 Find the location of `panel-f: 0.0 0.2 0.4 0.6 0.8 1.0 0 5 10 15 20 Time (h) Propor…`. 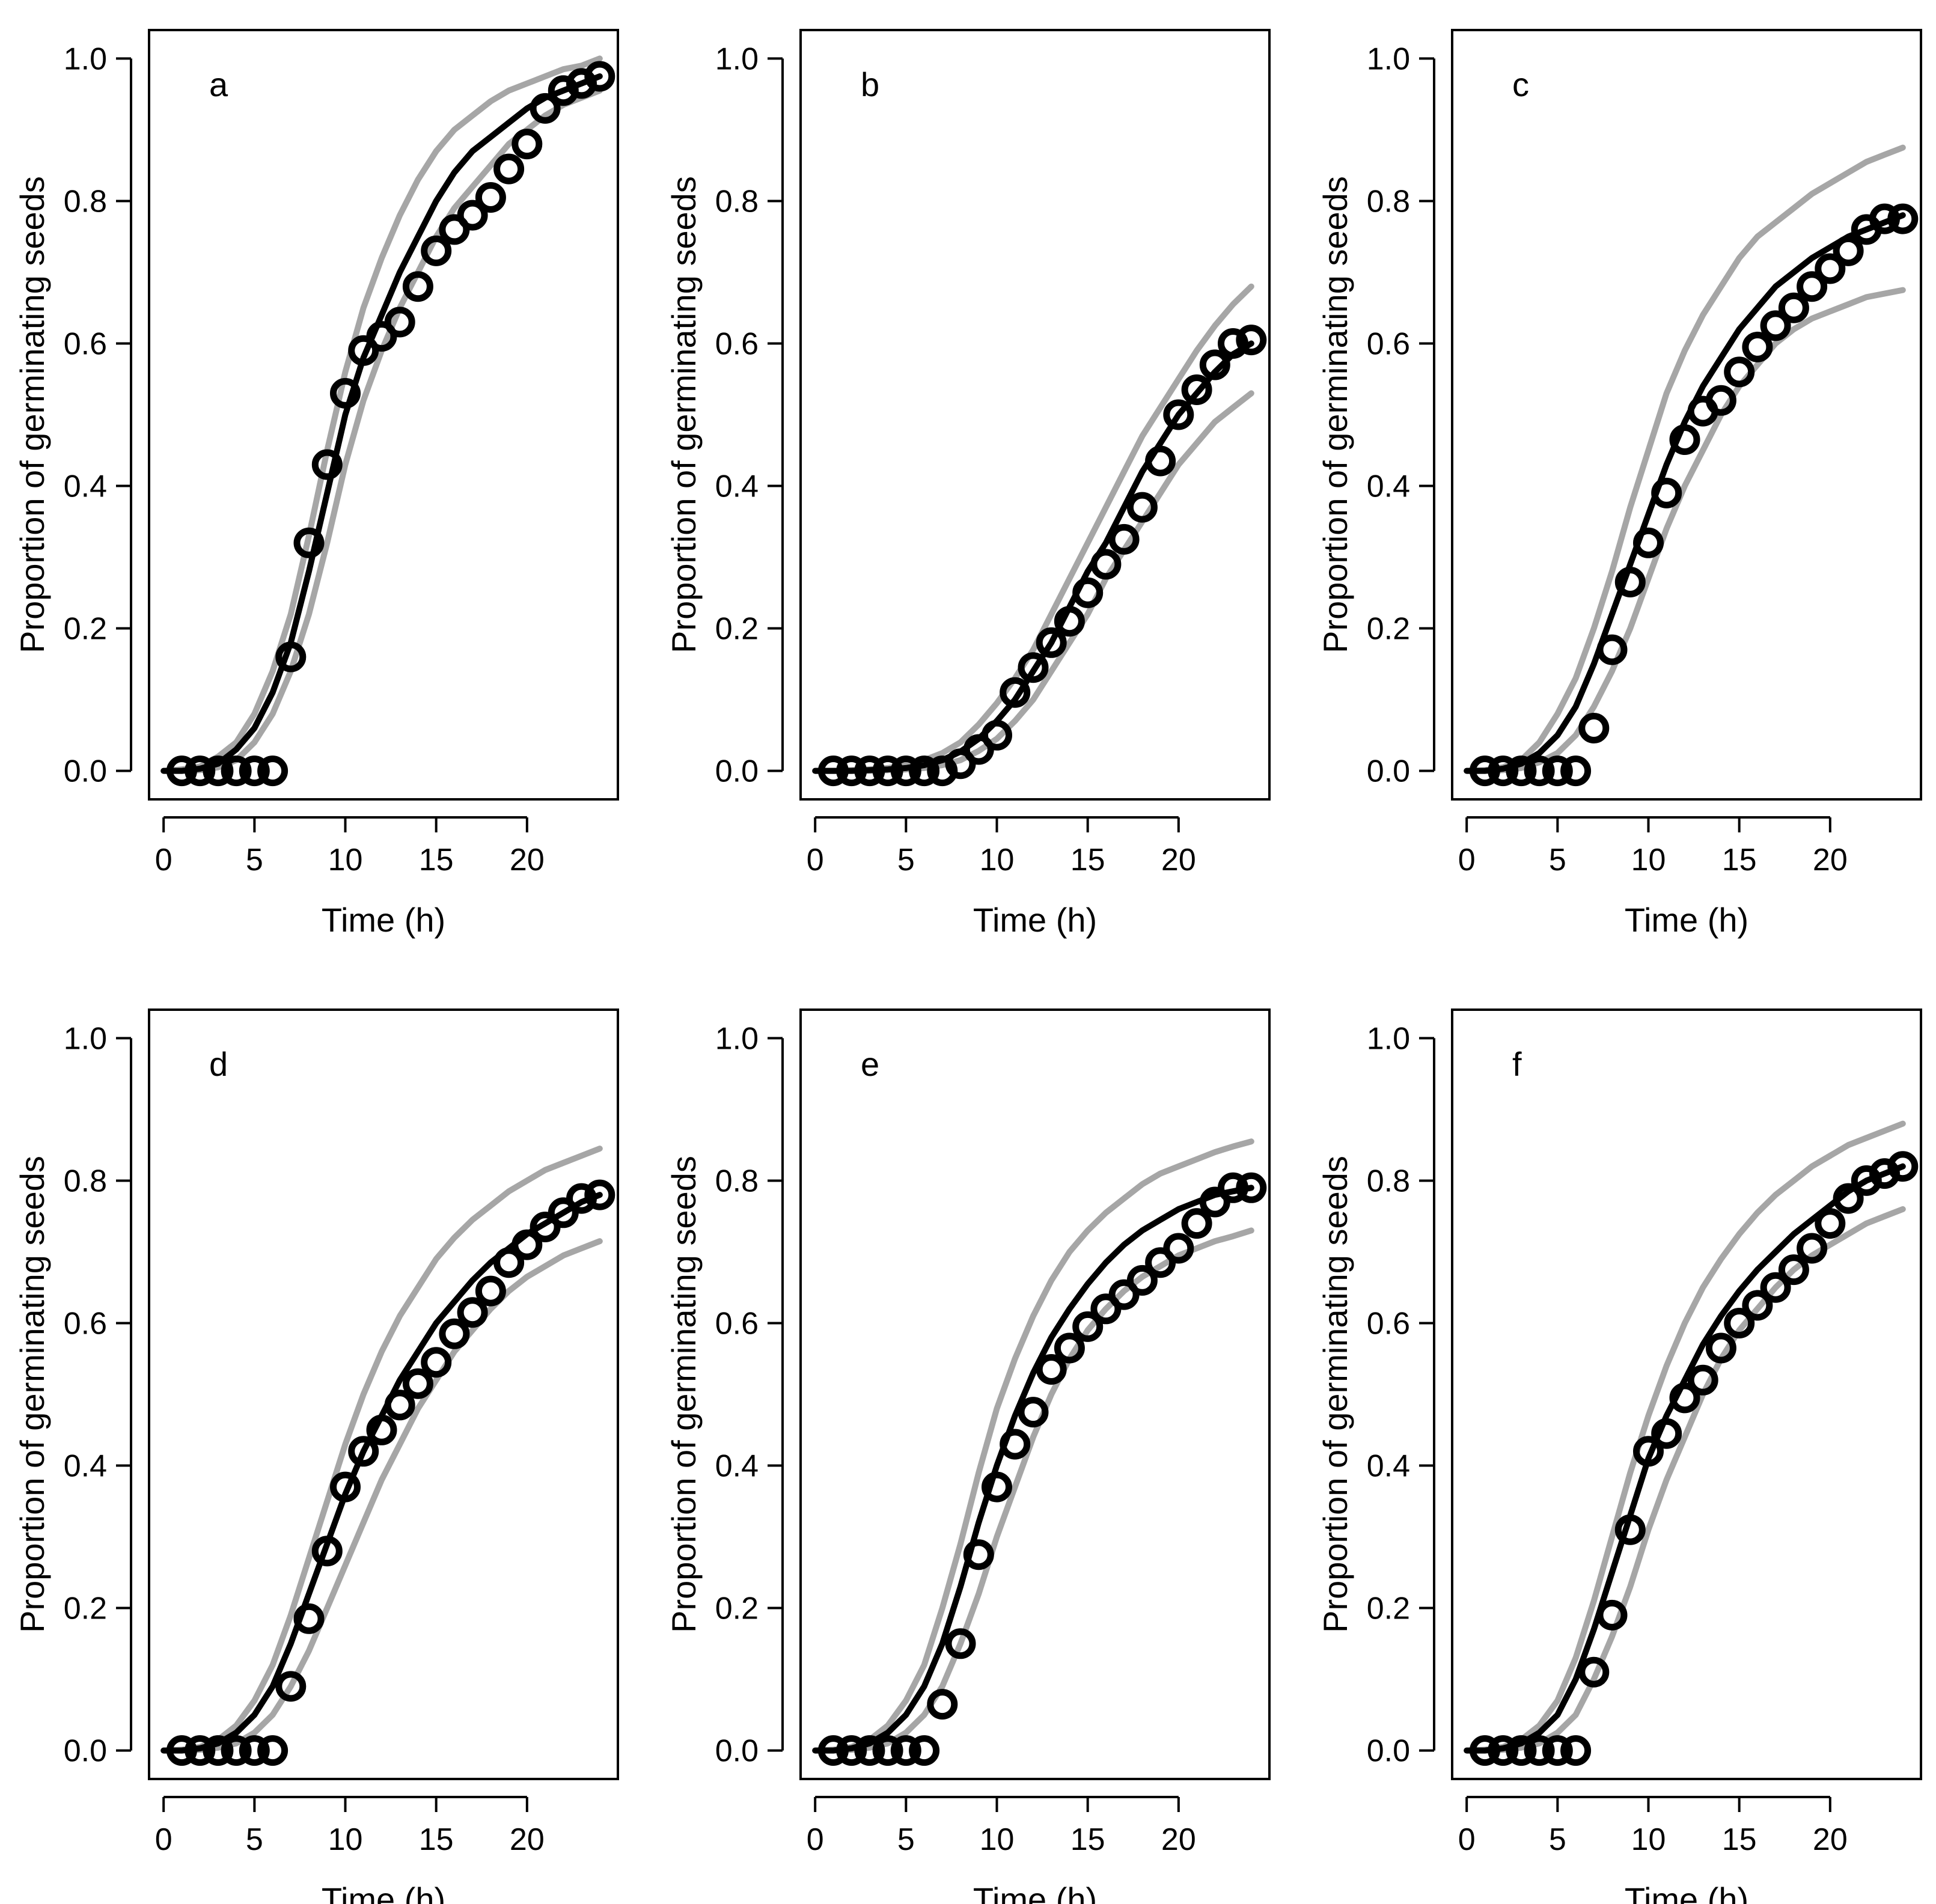

panel-f: 0.0 0.2 0.4 0.6 0.8 1.0 0 5 10 15 20 Time (h) Propor… is located at coordinates (1619, 1456).